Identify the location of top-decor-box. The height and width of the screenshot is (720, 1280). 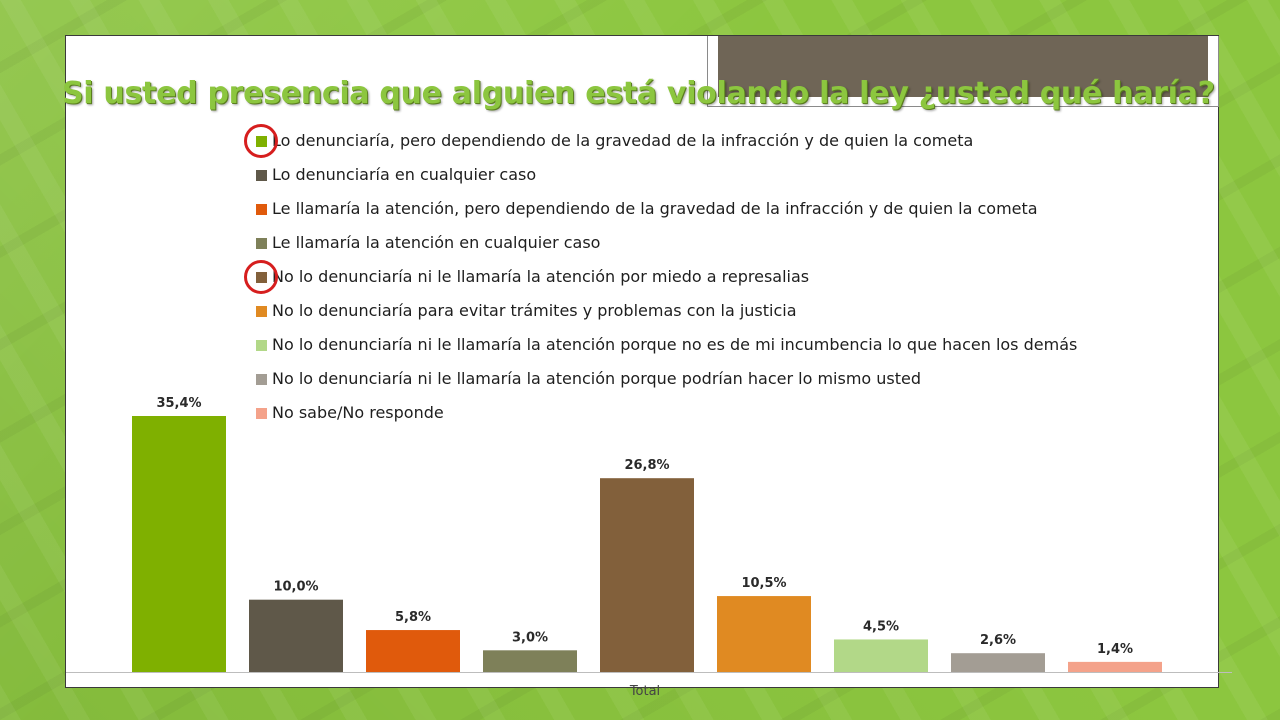
(963, 71).